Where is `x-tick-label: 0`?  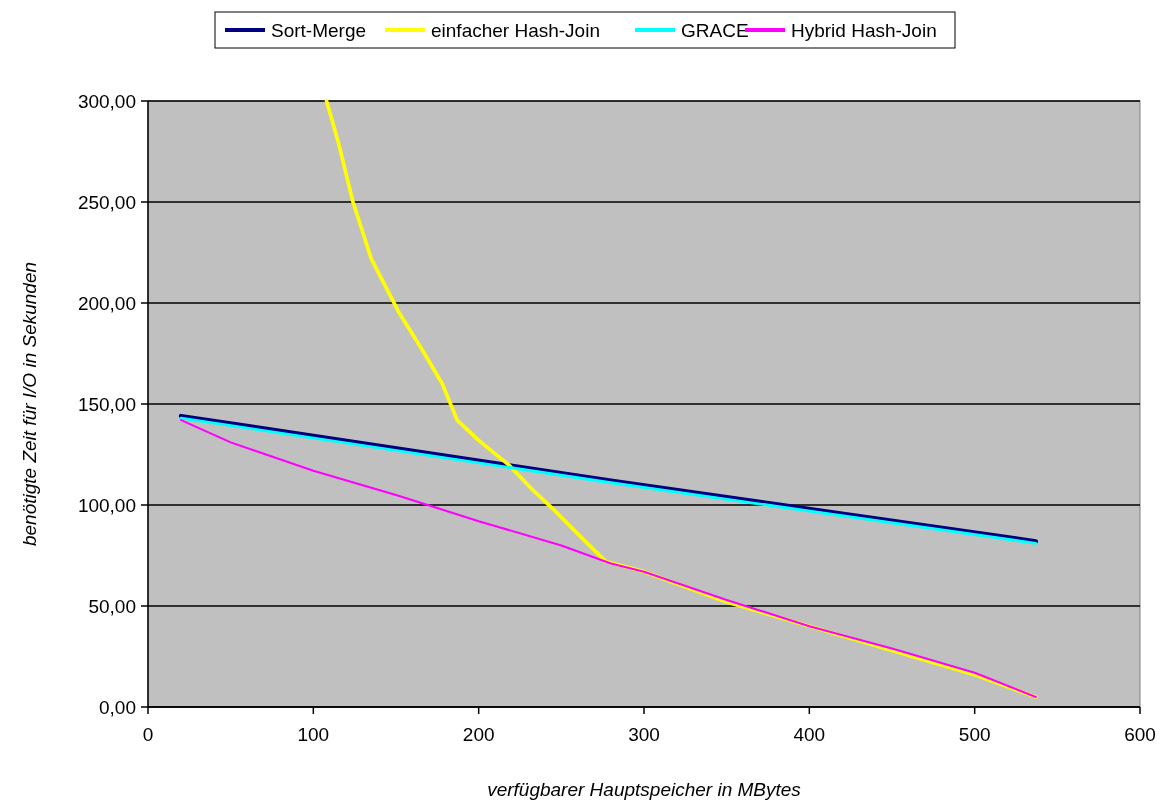
x-tick-label: 0 is located at coordinates (148, 734).